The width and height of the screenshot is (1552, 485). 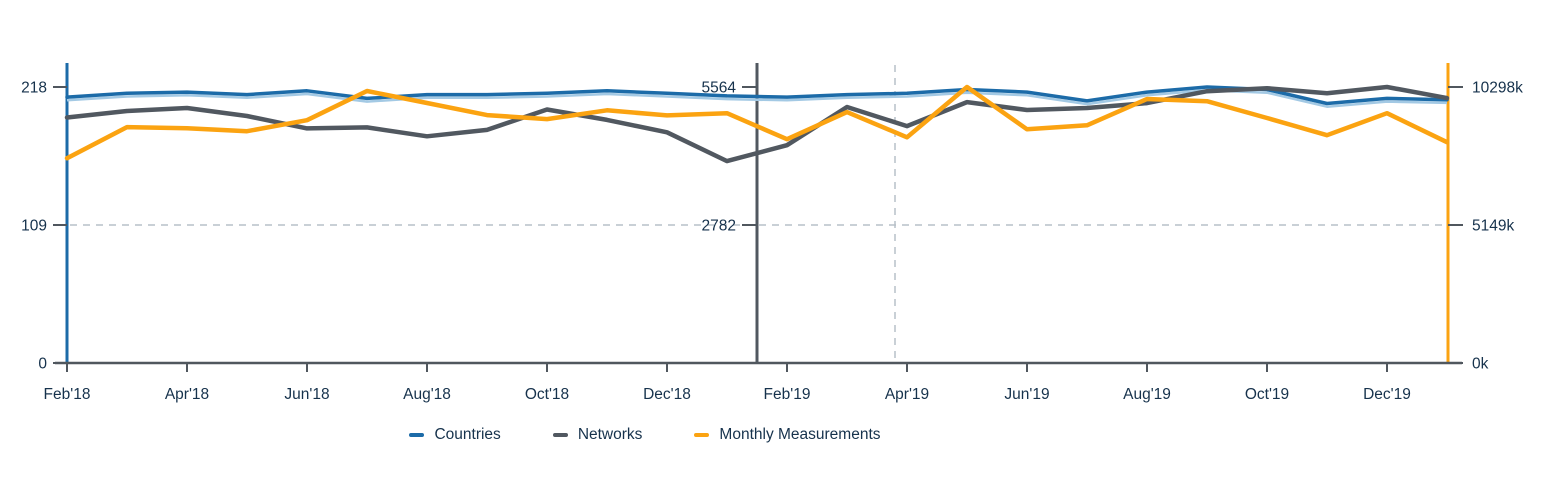 I want to click on x-axis-tick-label: Aug'19, so click(x=1147, y=394).